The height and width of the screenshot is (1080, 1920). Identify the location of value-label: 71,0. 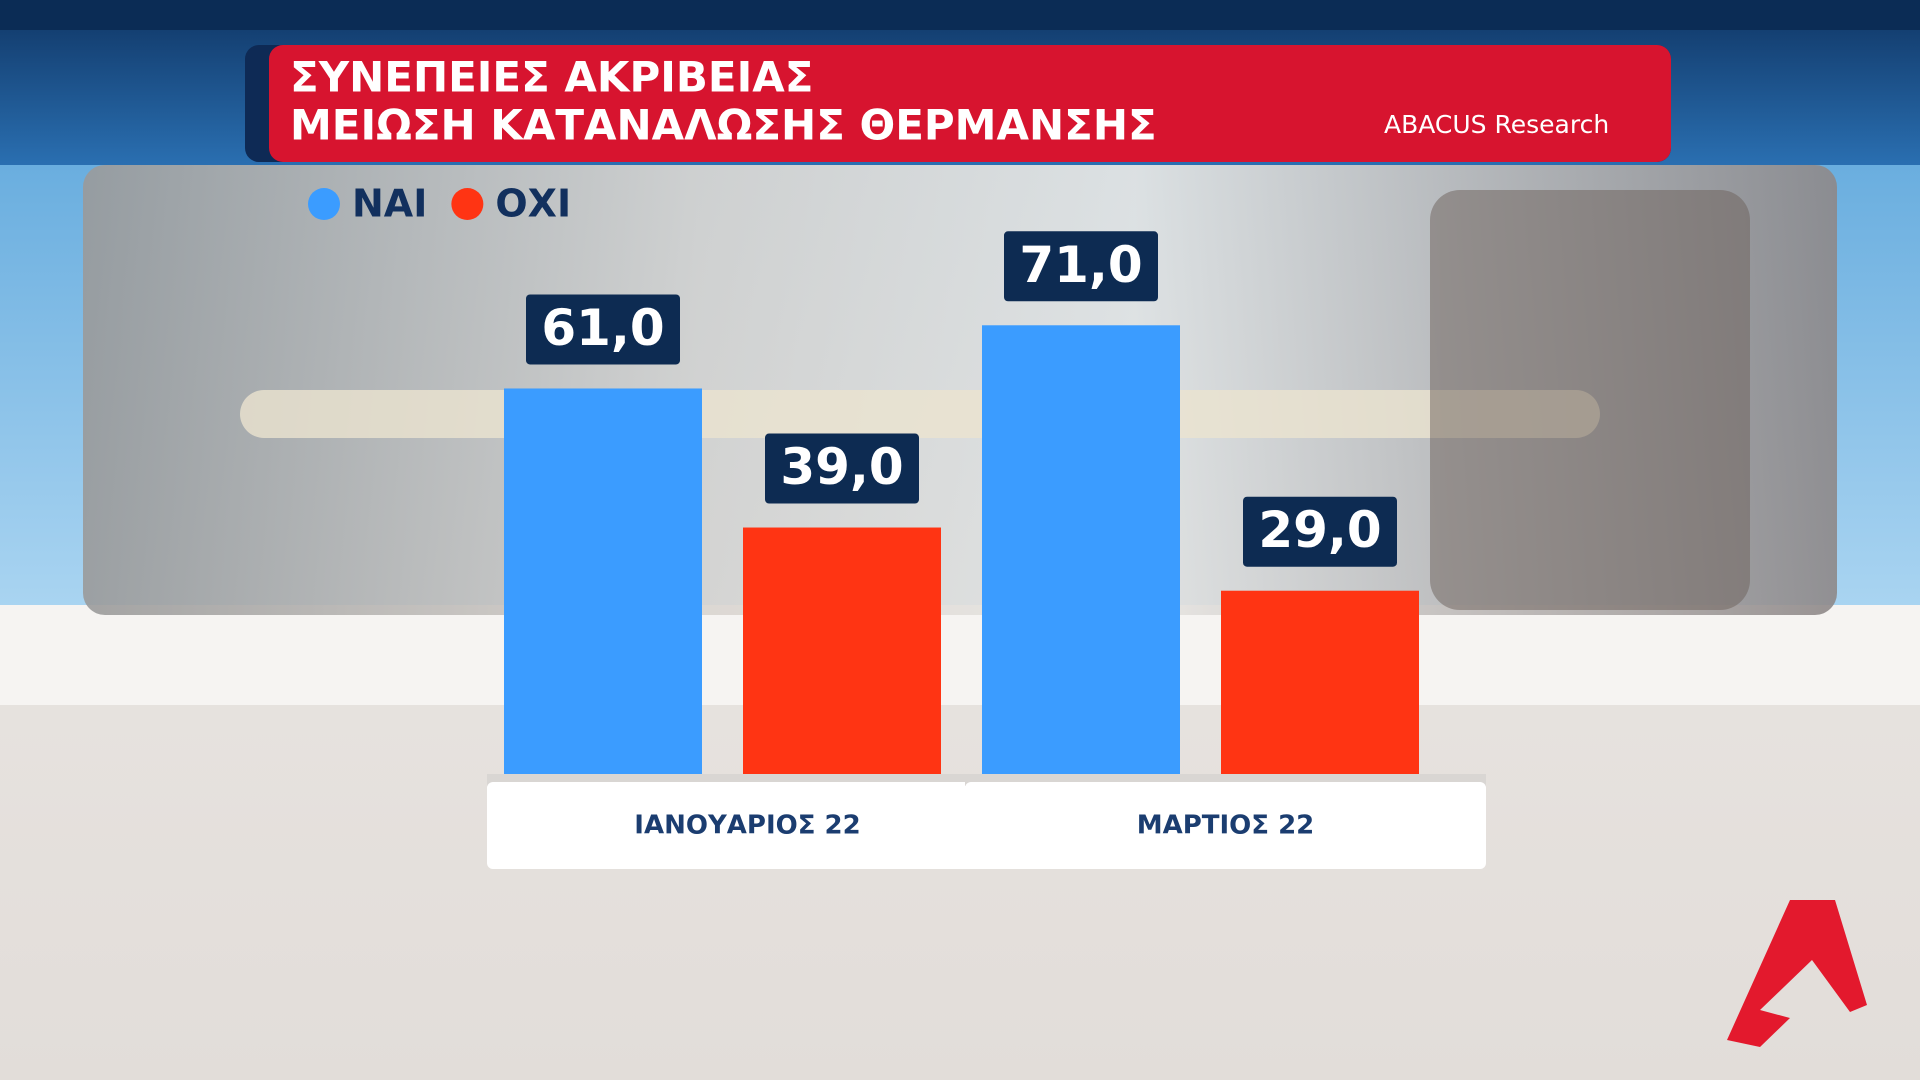
(1080, 265).